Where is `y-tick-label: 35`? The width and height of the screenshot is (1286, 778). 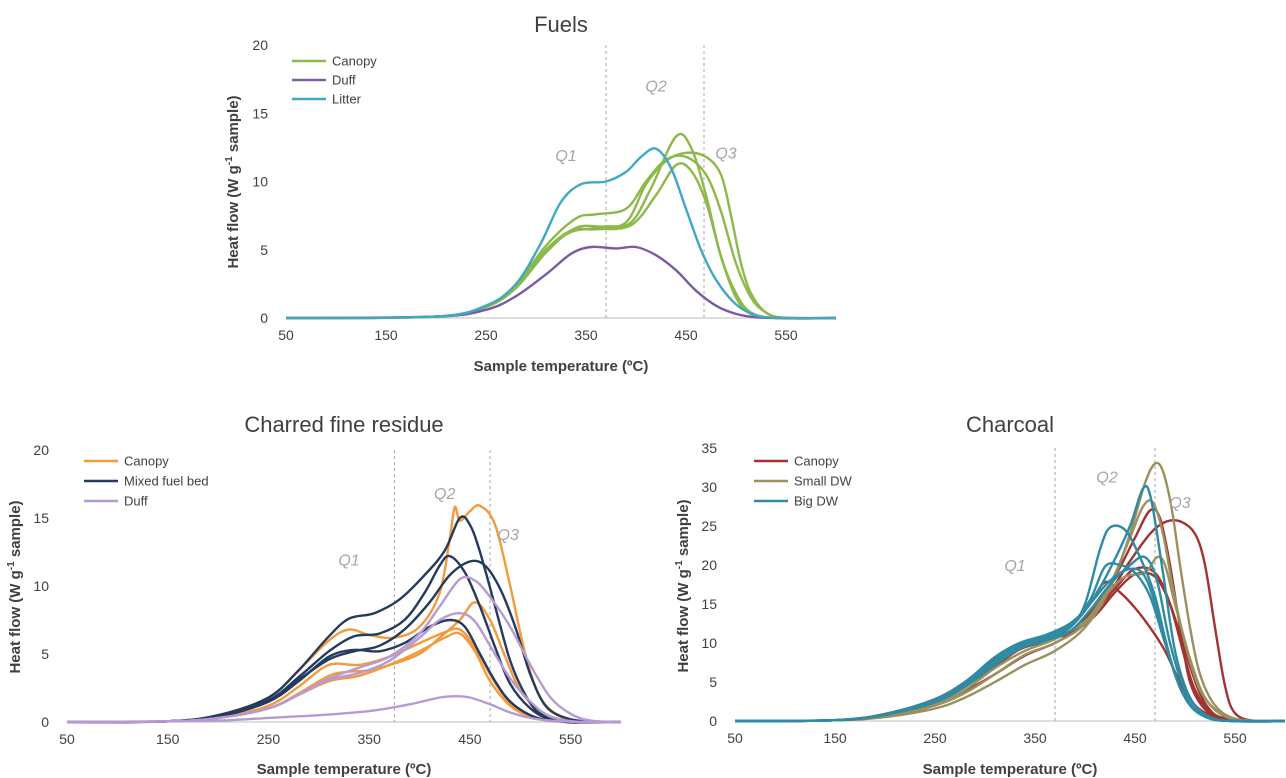 y-tick-label: 35 is located at coordinates (709, 448).